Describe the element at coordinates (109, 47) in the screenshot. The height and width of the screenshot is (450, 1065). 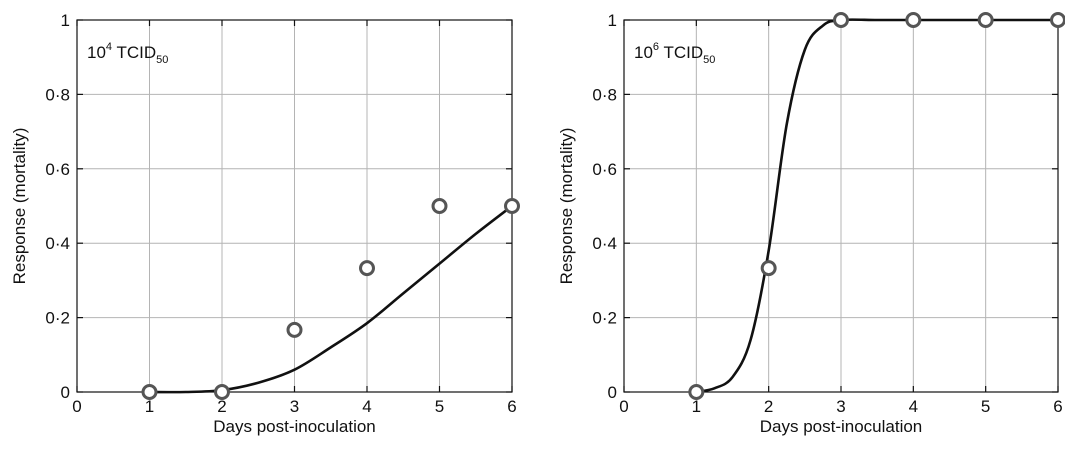
I see `dose-exponent: 4` at that location.